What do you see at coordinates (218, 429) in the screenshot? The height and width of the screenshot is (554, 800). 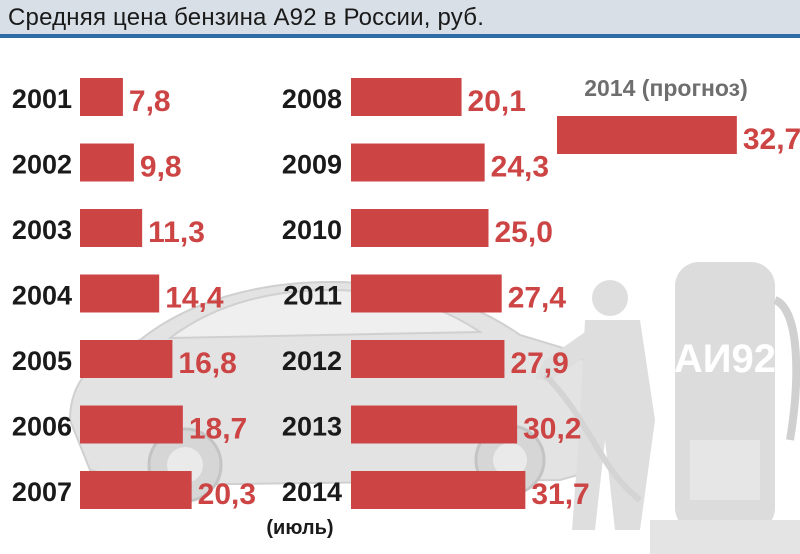 I see `value-label: 18,7` at bounding box center [218, 429].